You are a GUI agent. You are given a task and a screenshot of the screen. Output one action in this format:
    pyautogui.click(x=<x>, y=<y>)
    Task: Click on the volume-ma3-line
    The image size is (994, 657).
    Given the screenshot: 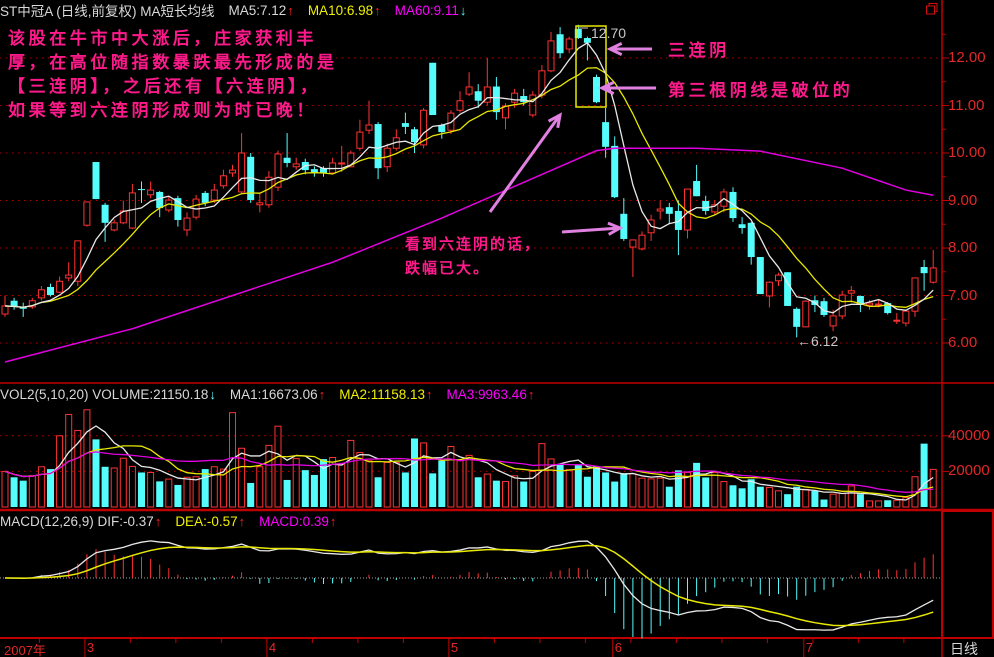 What is the action you would take?
    pyautogui.click(x=469, y=472)
    